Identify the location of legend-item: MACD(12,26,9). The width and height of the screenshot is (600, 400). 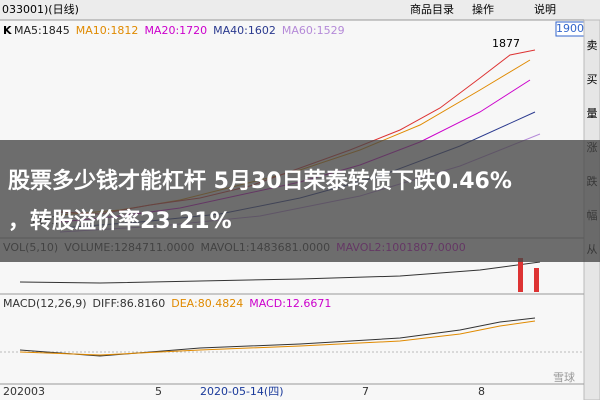
(45, 303).